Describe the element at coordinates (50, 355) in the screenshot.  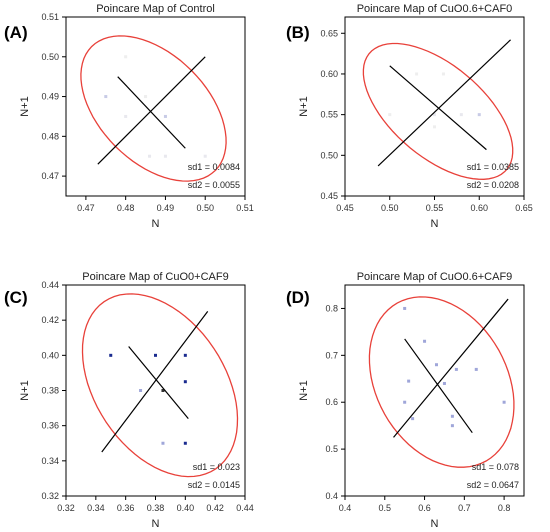
I see `y-tick-label: 0.40` at that location.